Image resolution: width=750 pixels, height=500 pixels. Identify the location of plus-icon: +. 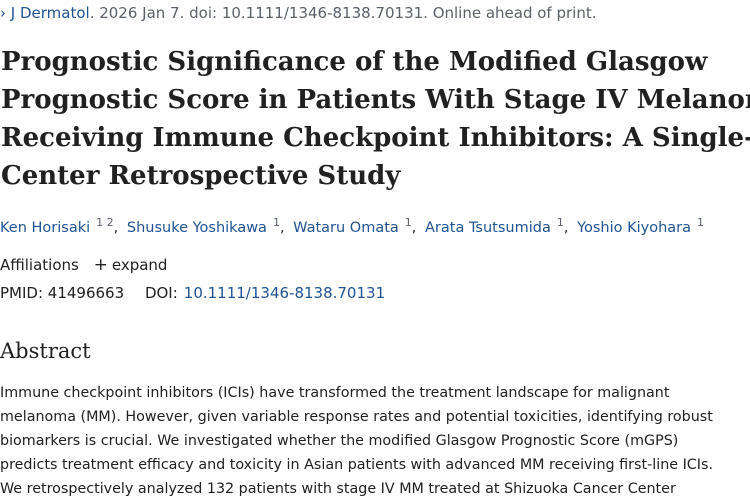
(100, 265).